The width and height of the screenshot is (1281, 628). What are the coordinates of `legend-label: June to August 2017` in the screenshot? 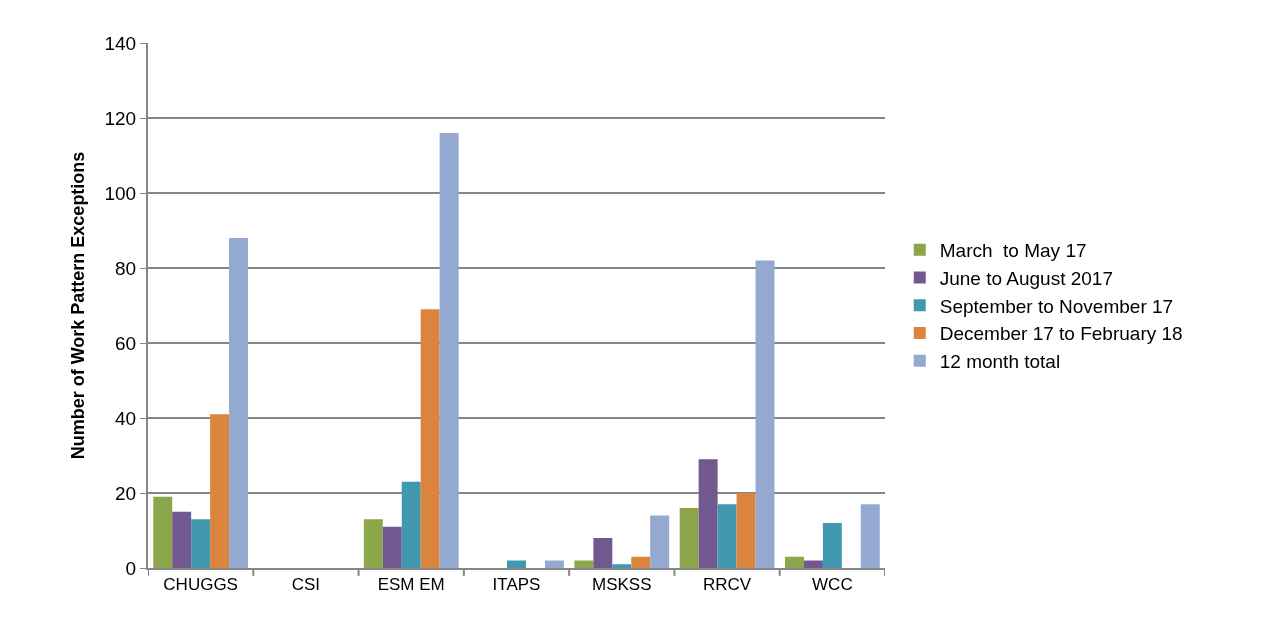 It's located at (1026, 278).